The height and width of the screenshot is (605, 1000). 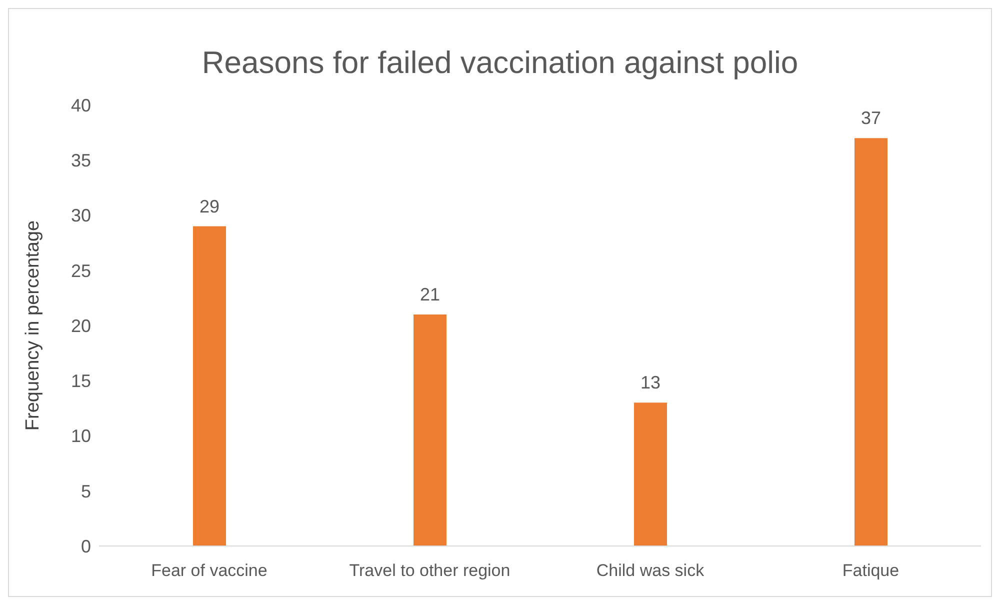 What do you see at coordinates (500, 63) in the screenshot?
I see `chart-title: Reasons for failed vaccination against polio` at bounding box center [500, 63].